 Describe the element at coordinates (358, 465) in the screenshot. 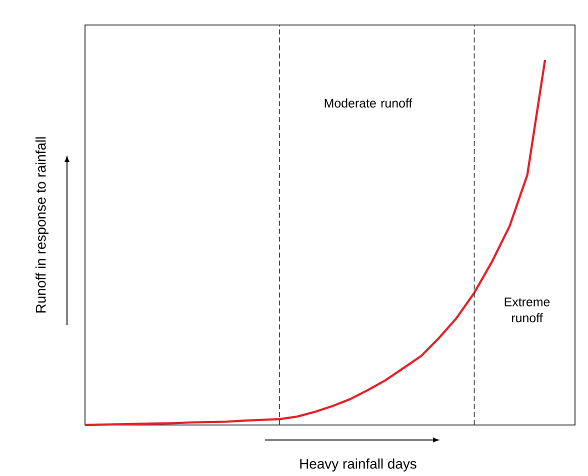

I see `x-axis-title: Heavy rainfall days` at that location.